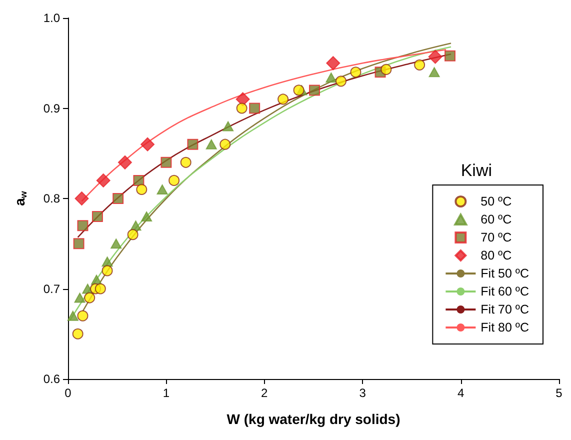  What do you see at coordinates (496, 237) in the screenshot?
I see `legend-label: 70 ºC` at bounding box center [496, 237].